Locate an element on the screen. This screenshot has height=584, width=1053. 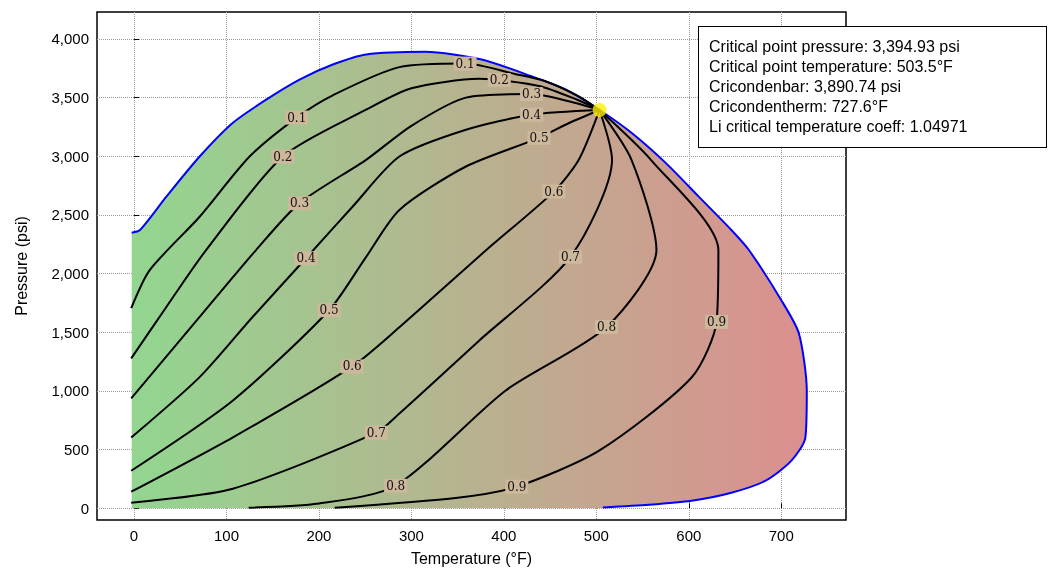
x-tick-label: 100 is located at coordinates (226, 535).